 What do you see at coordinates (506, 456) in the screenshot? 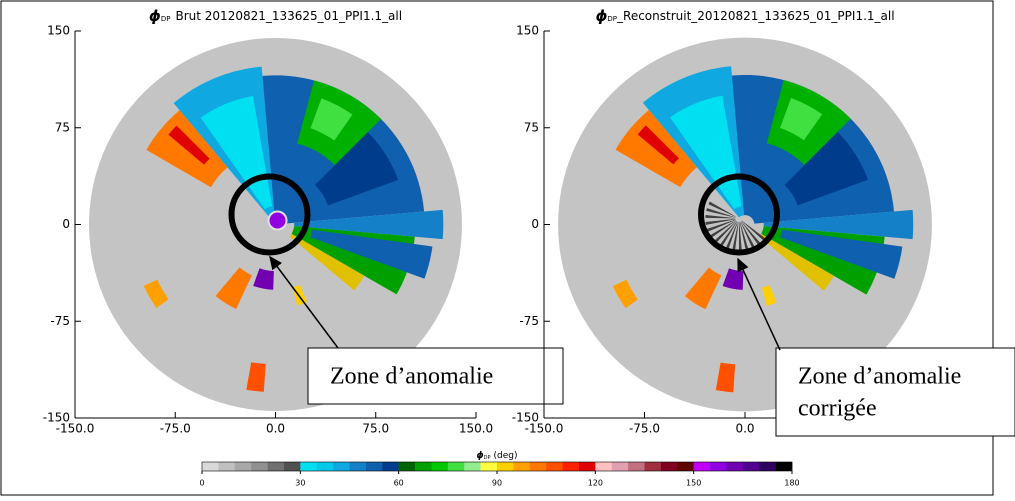
I see `text-part: (deg)` at bounding box center [506, 456].